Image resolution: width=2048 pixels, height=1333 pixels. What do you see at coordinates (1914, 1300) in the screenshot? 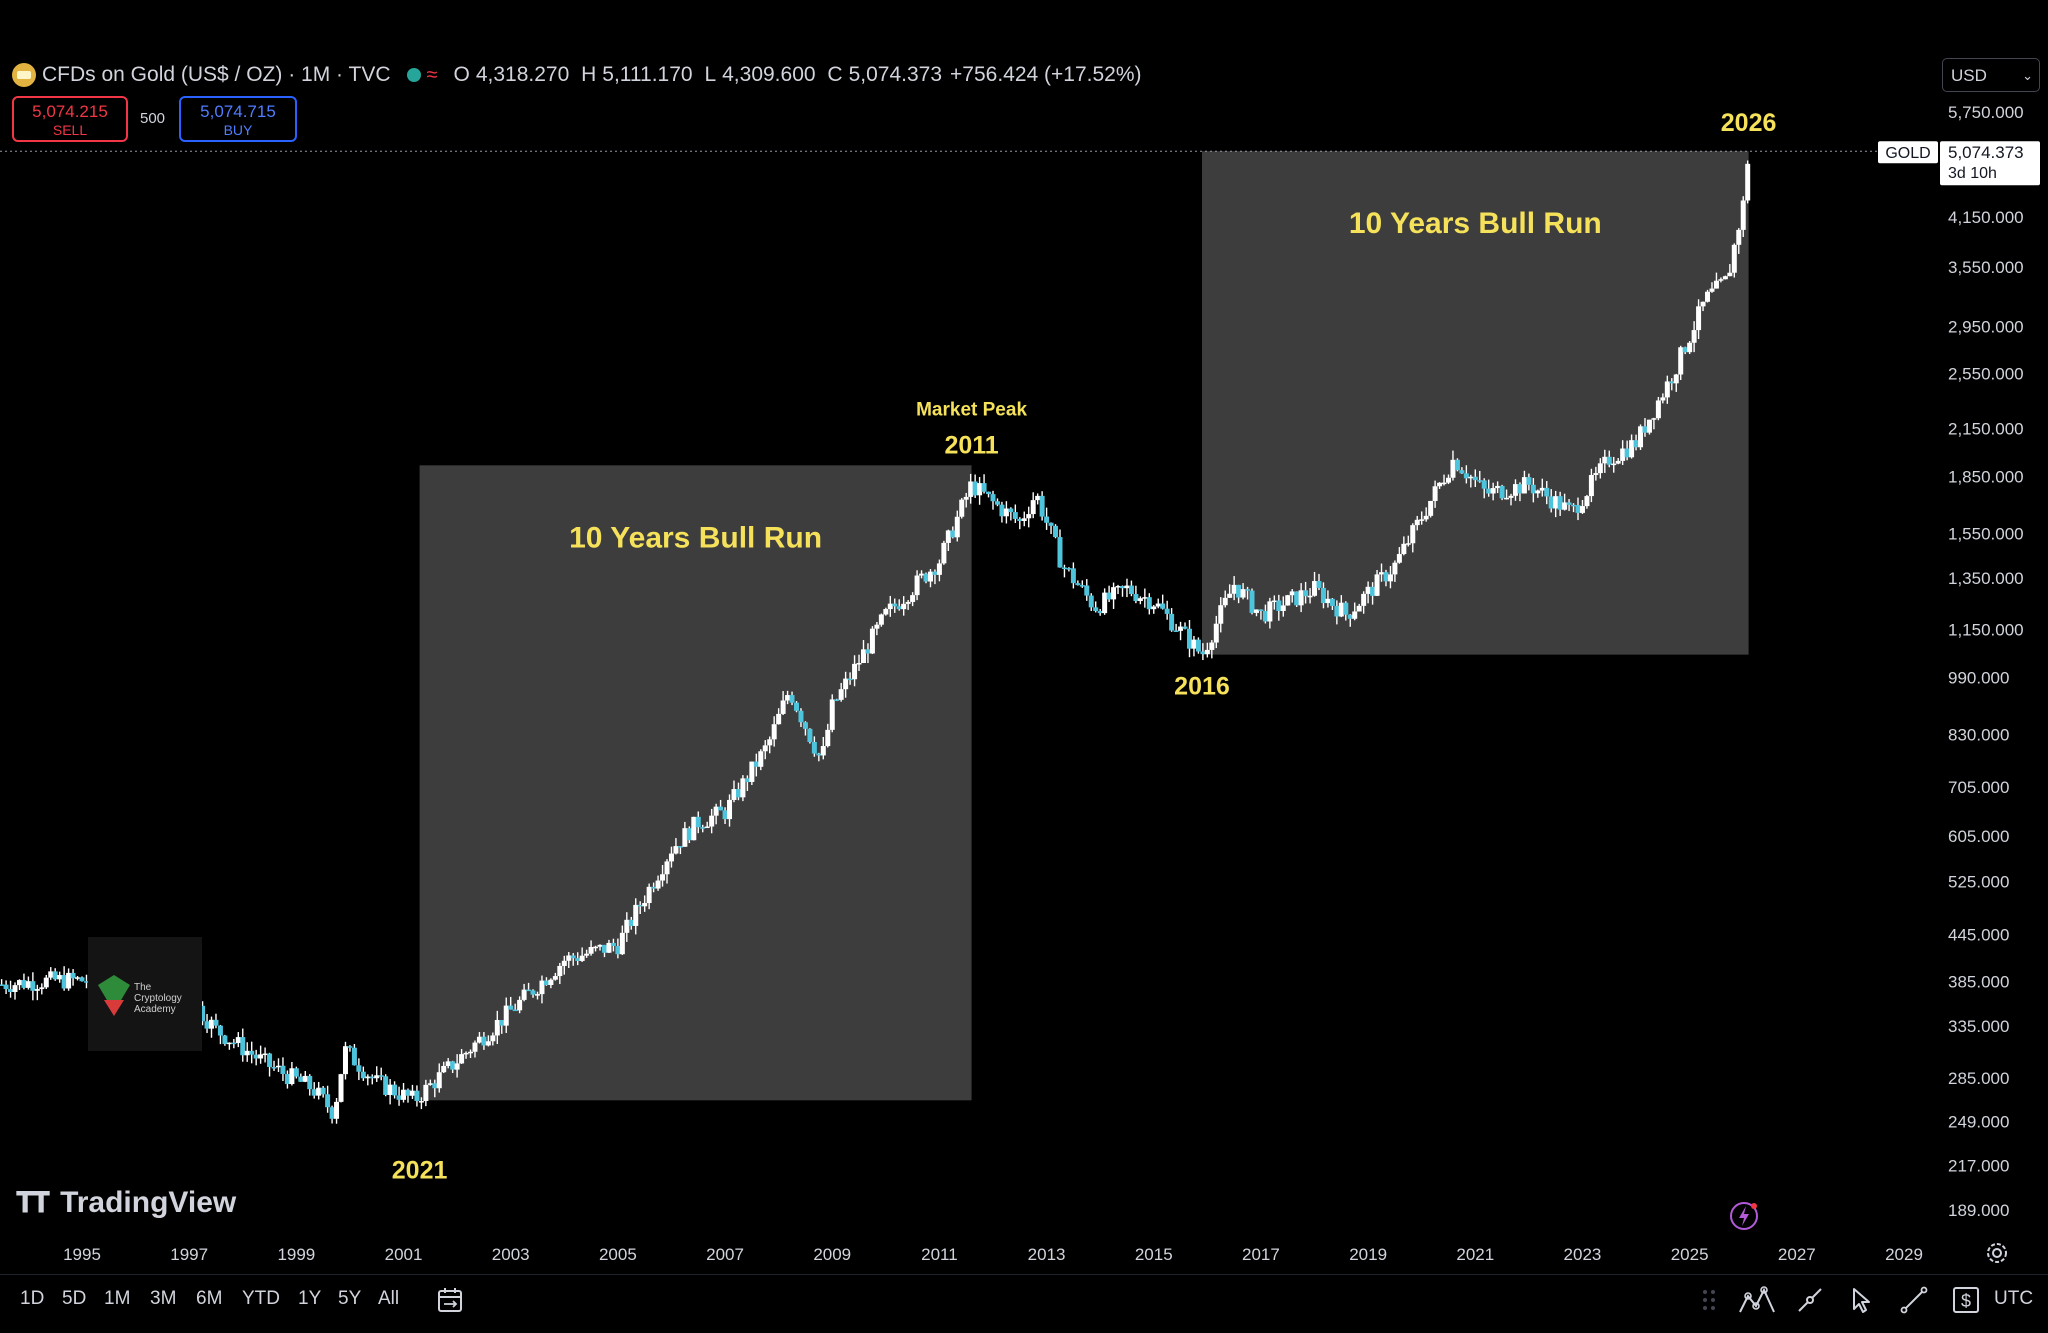
I see `trend-line-icon` at bounding box center [1914, 1300].